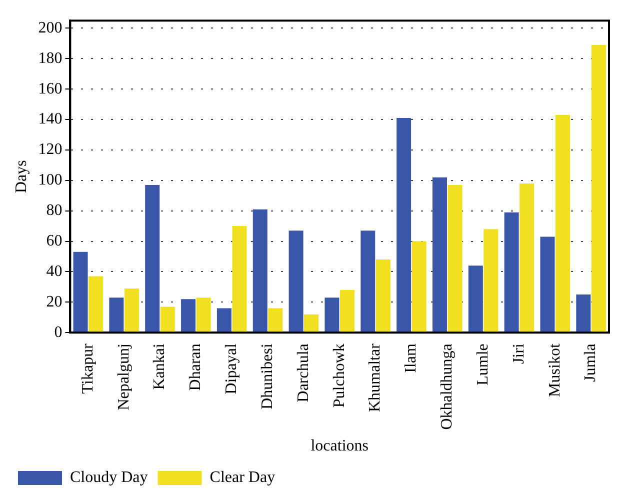  What do you see at coordinates (195, 367) in the screenshot?
I see `x-tick-label: Dharan` at bounding box center [195, 367].